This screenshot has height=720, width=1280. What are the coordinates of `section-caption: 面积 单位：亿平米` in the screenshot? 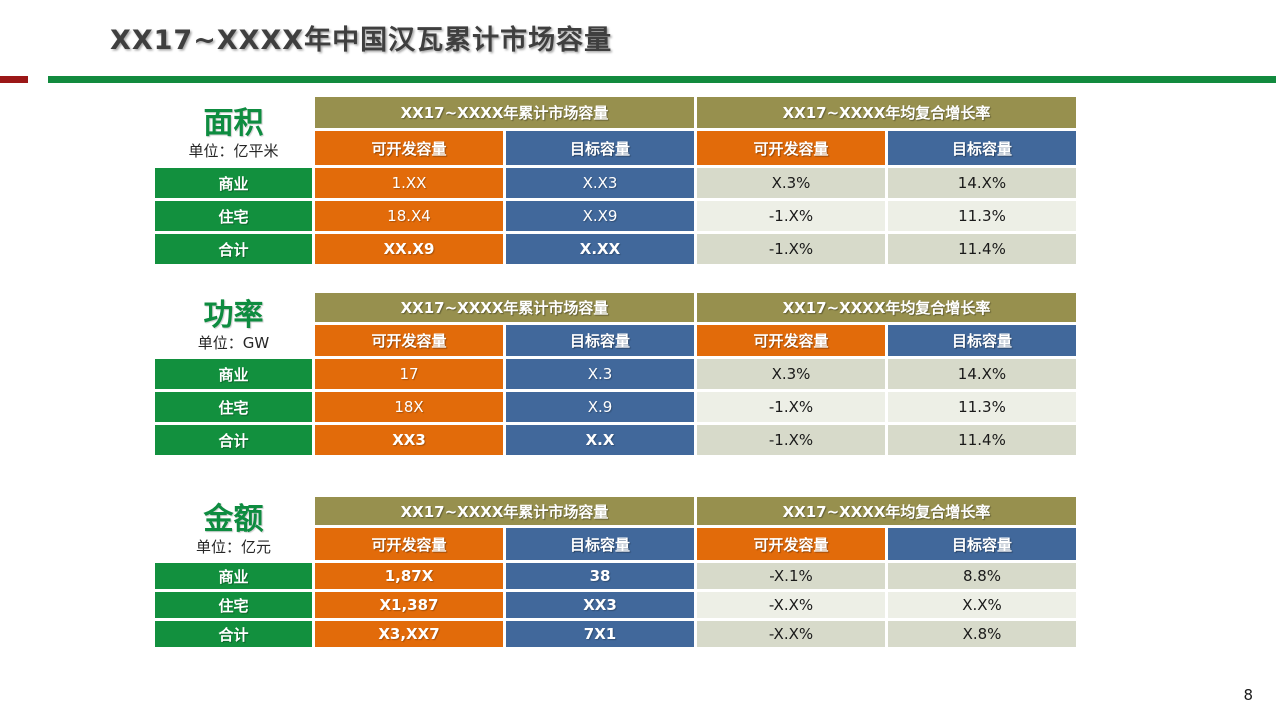 It's located at (233, 130).